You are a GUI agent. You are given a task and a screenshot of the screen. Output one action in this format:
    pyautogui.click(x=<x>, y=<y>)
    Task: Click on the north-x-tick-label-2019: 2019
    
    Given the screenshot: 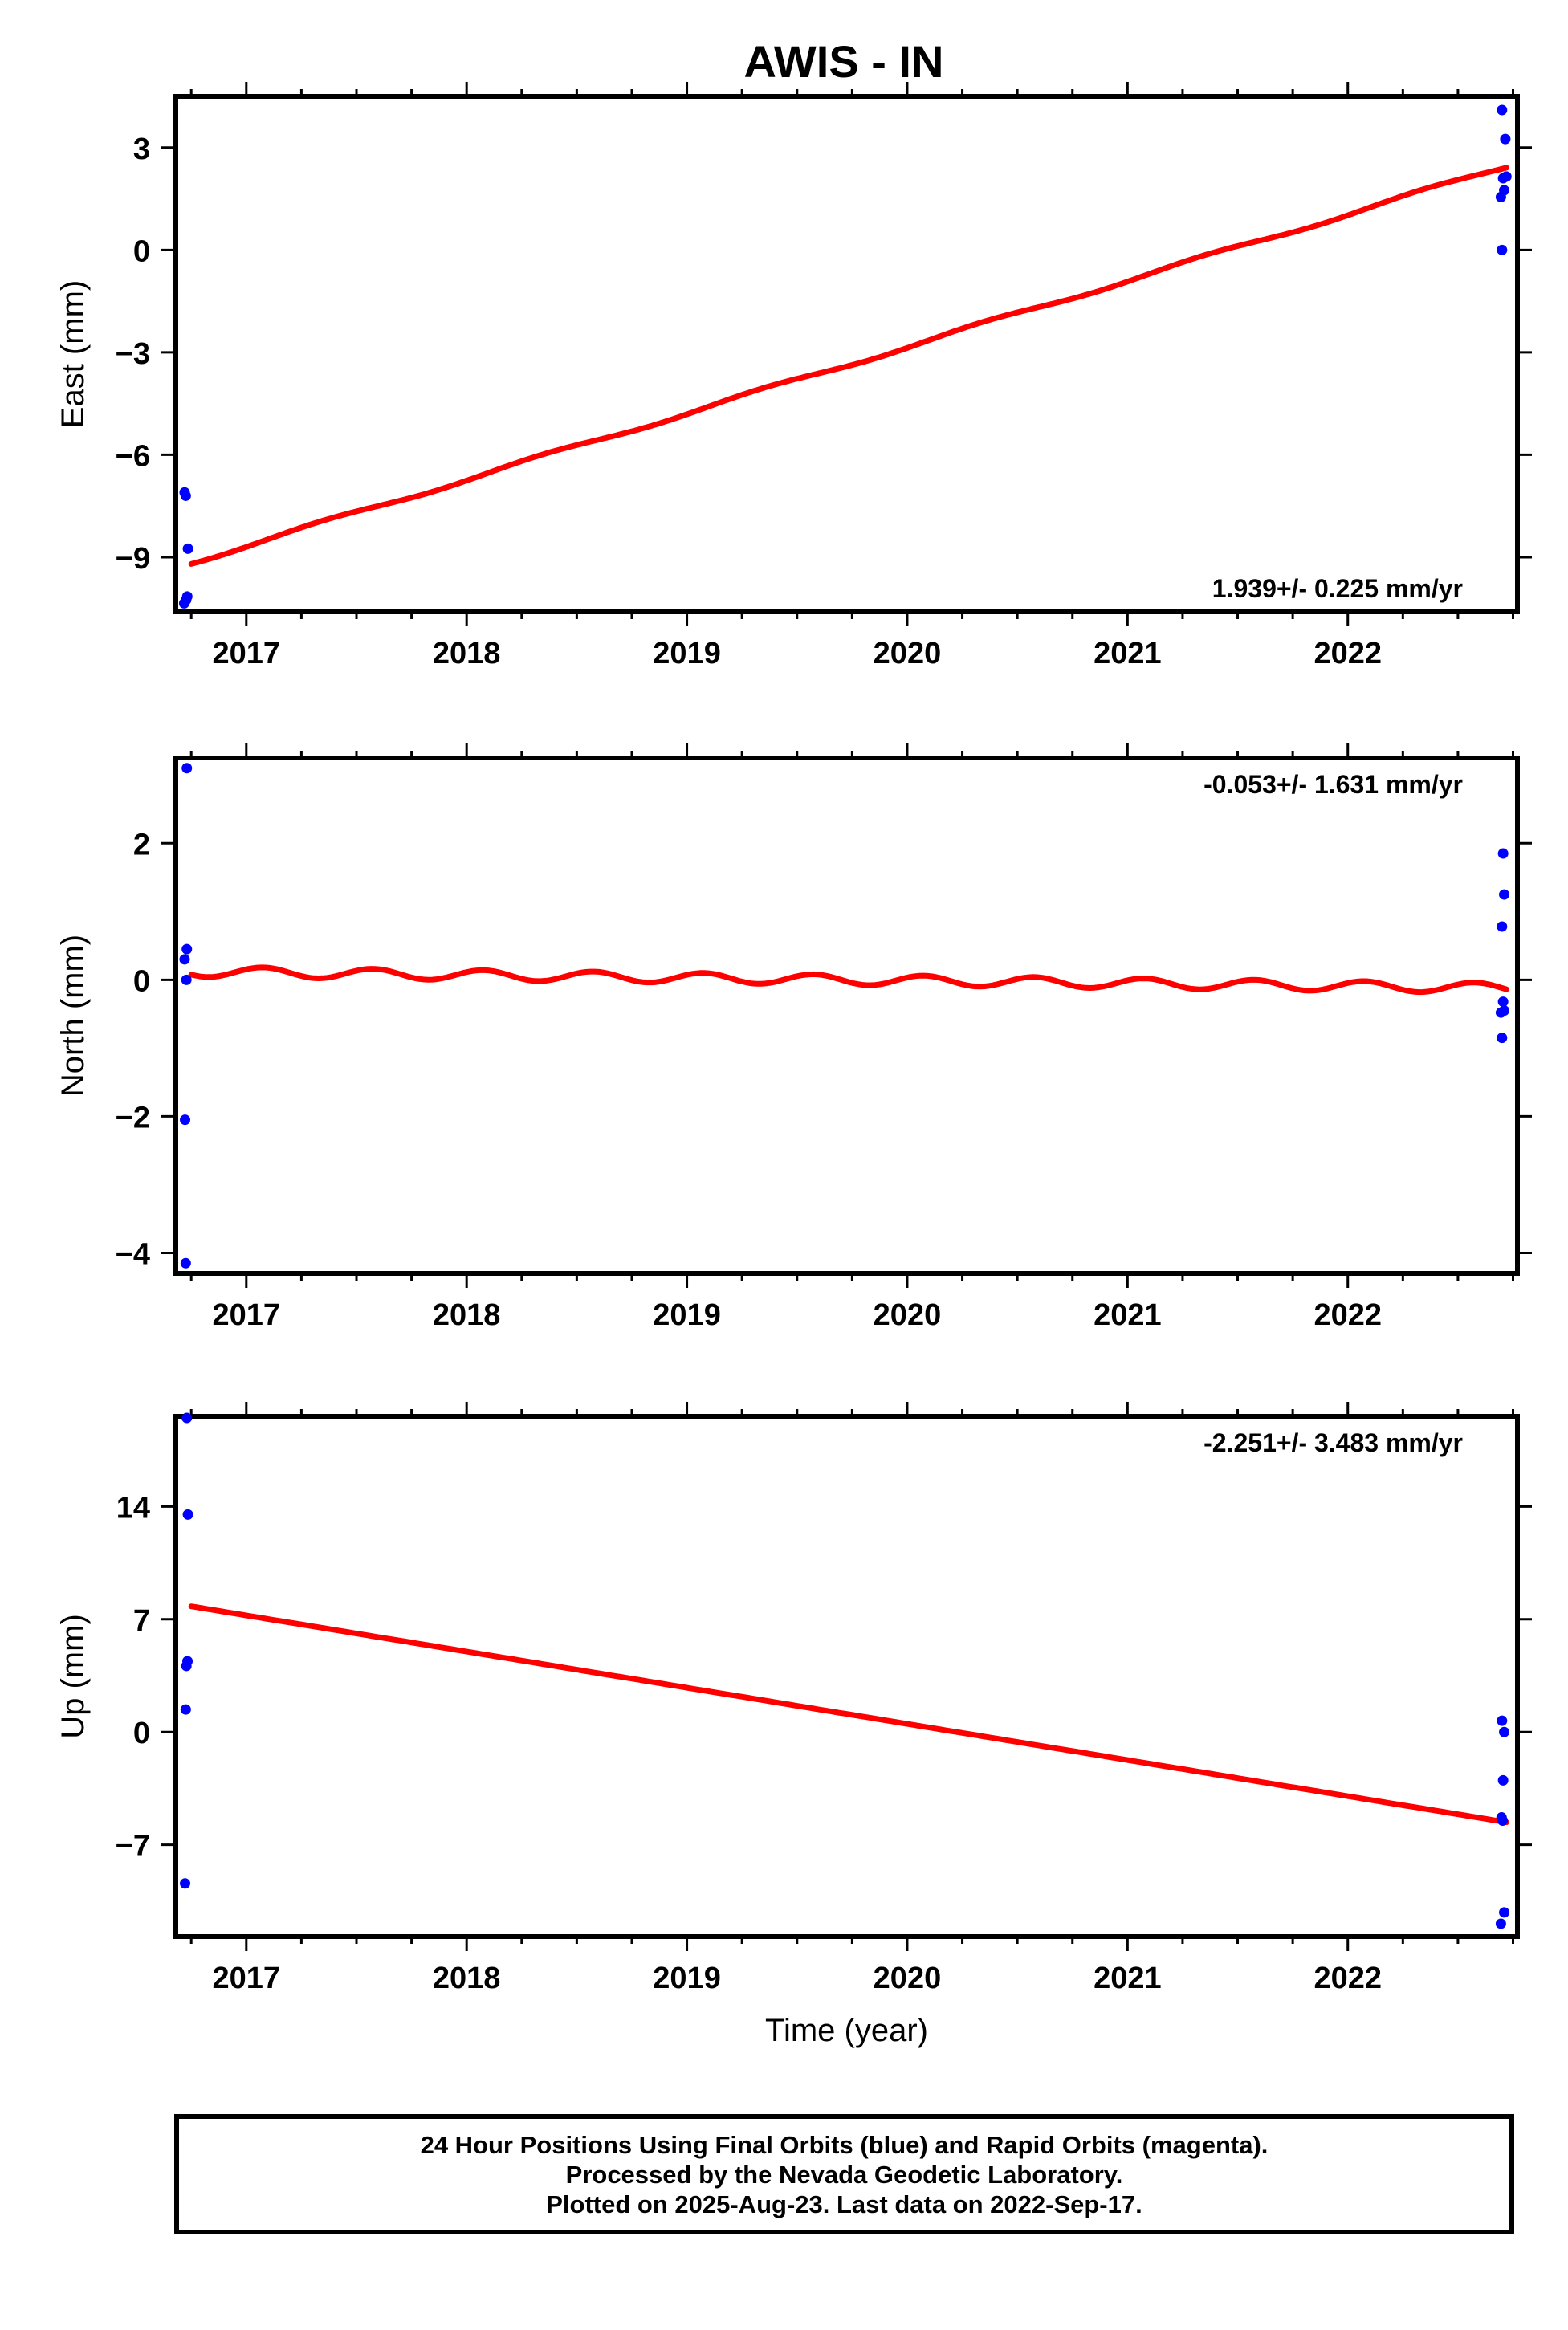 What is the action you would take?
    pyautogui.click(x=687, y=1315)
    